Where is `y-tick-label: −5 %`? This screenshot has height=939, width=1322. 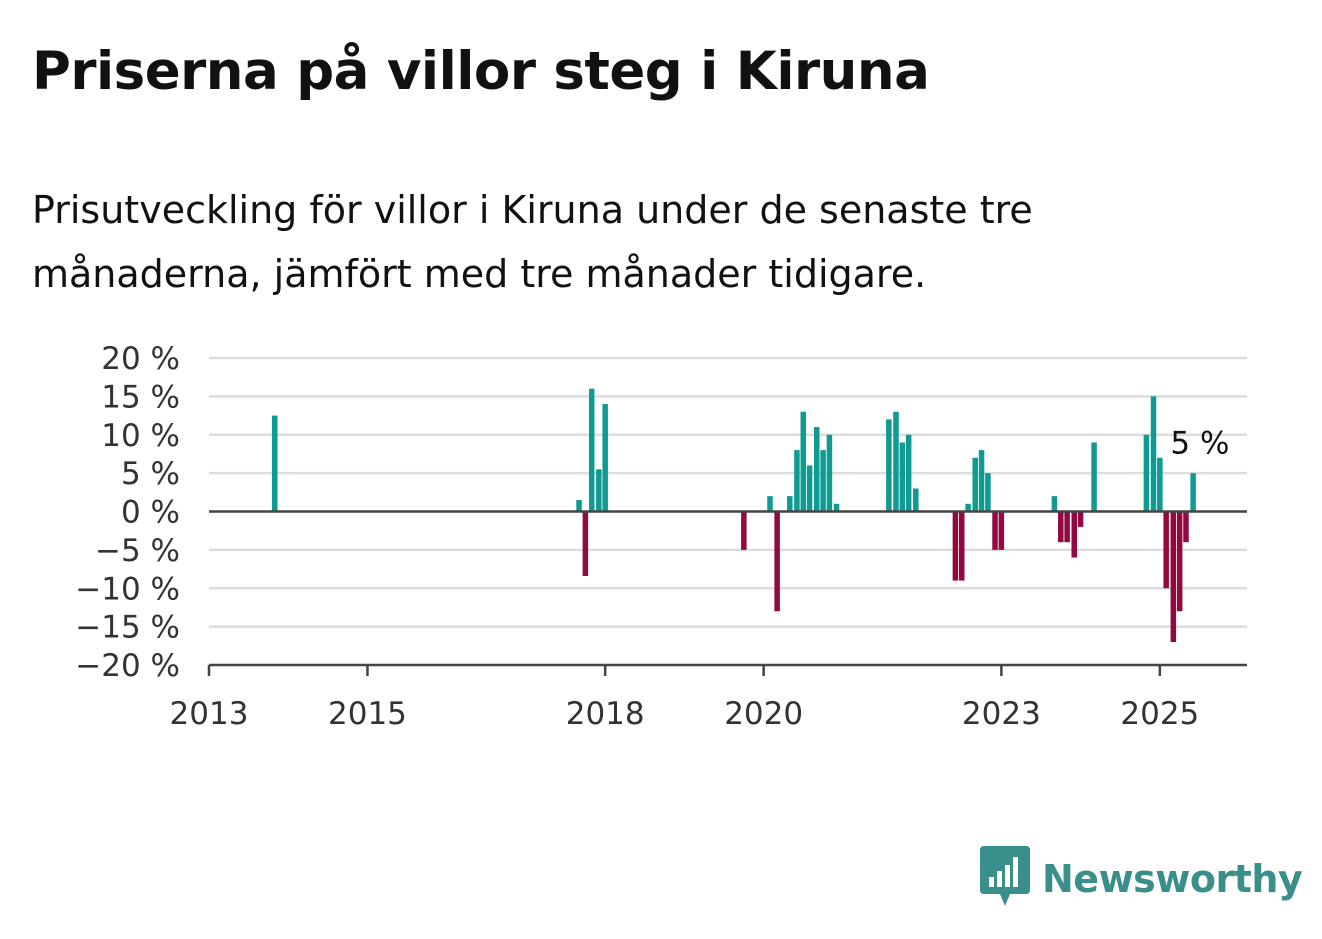 y-tick-label: −5 % is located at coordinates (137, 551).